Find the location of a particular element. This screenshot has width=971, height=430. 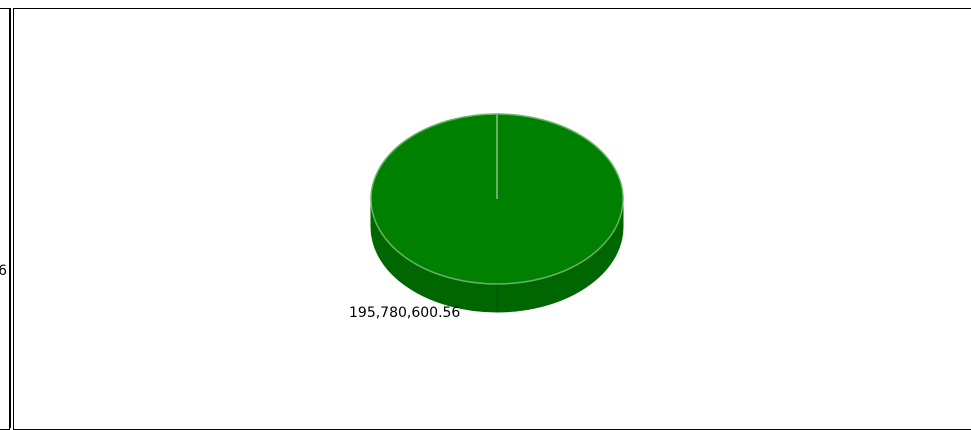

pie-chart: 195,780,600.56 is located at coordinates (486, 217).